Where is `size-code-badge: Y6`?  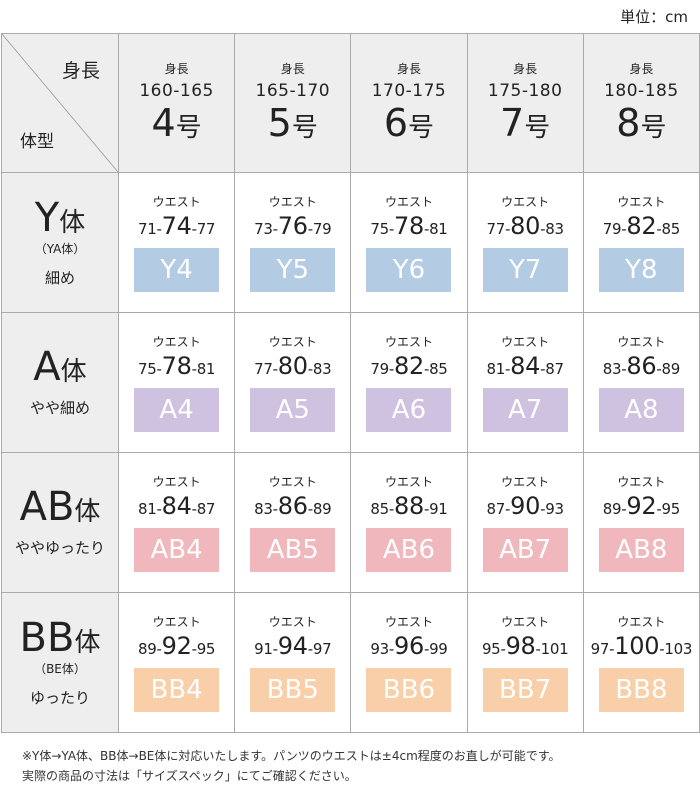
size-code-badge: Y6 is located at coordinates (409, 270).